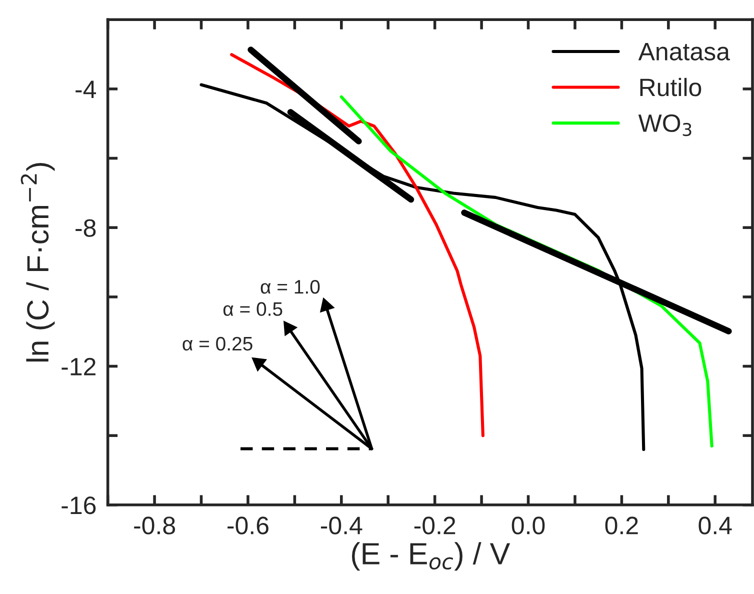  What do you see at coordinates (154, 525) in the screenshot?
I see `x-tick-label: -0.8` at bounding box center [154, 525].